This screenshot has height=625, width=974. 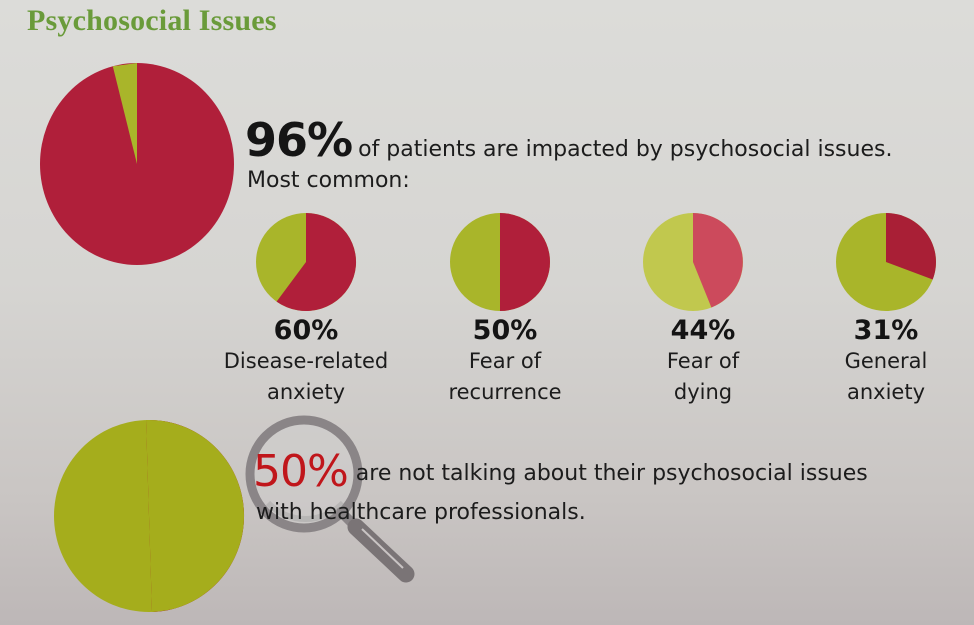 I want to click on stat-general-anxiety: 31% General anxiety, so click(x=882, y=362).